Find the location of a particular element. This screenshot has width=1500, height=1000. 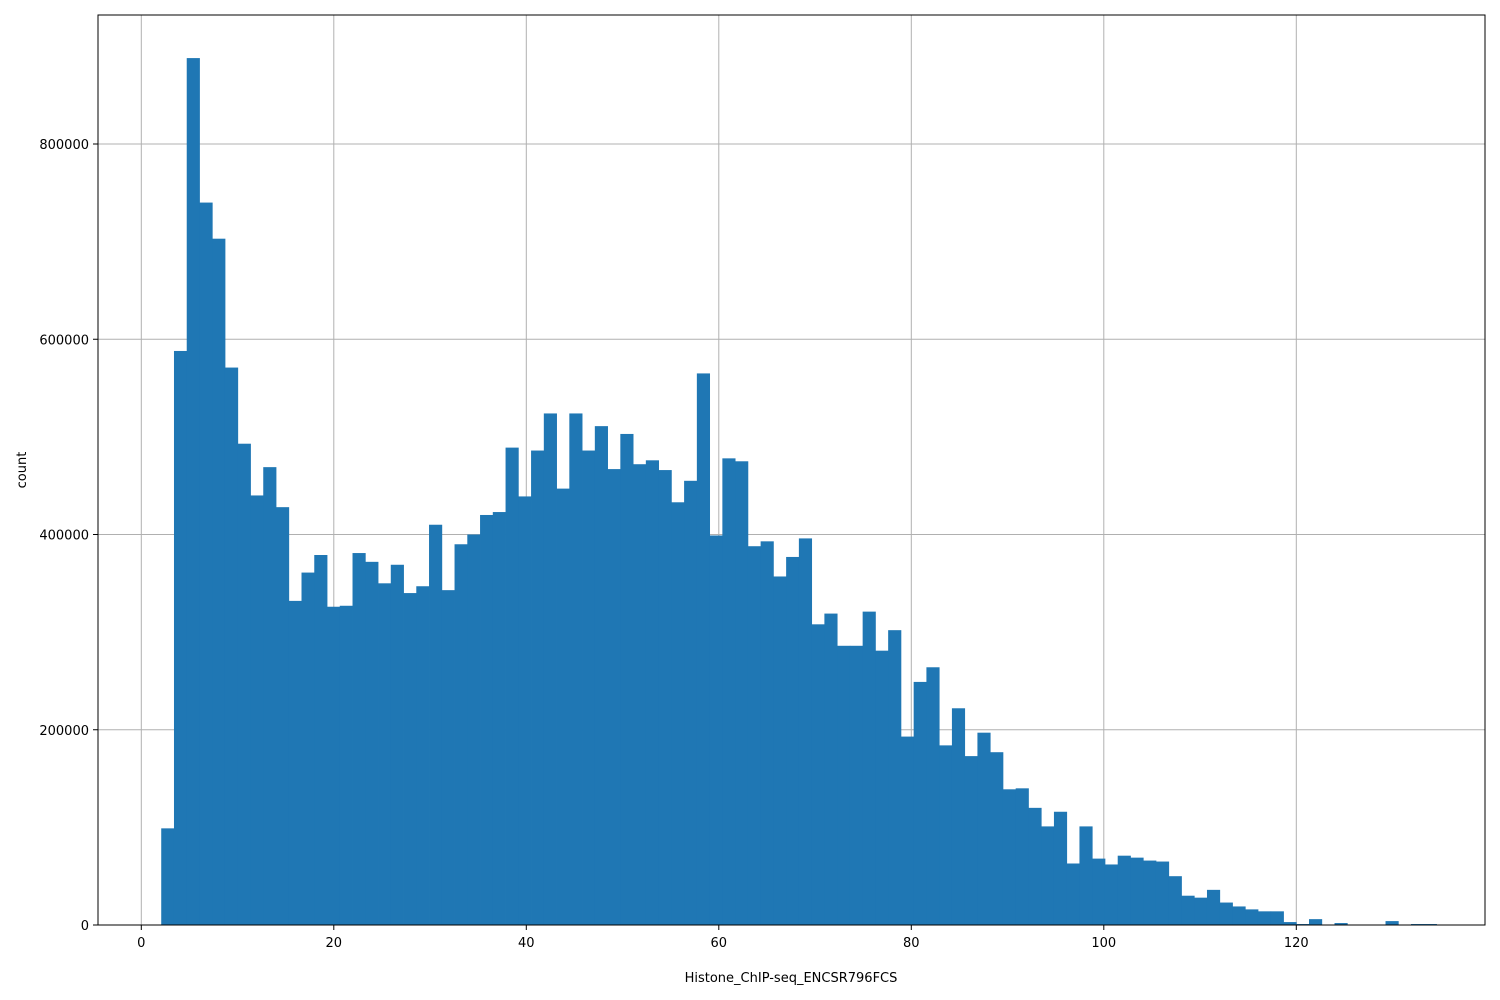

x-axis-ticks: 0 20 40 60 80 100 120 is located at coordinates (723, 938).